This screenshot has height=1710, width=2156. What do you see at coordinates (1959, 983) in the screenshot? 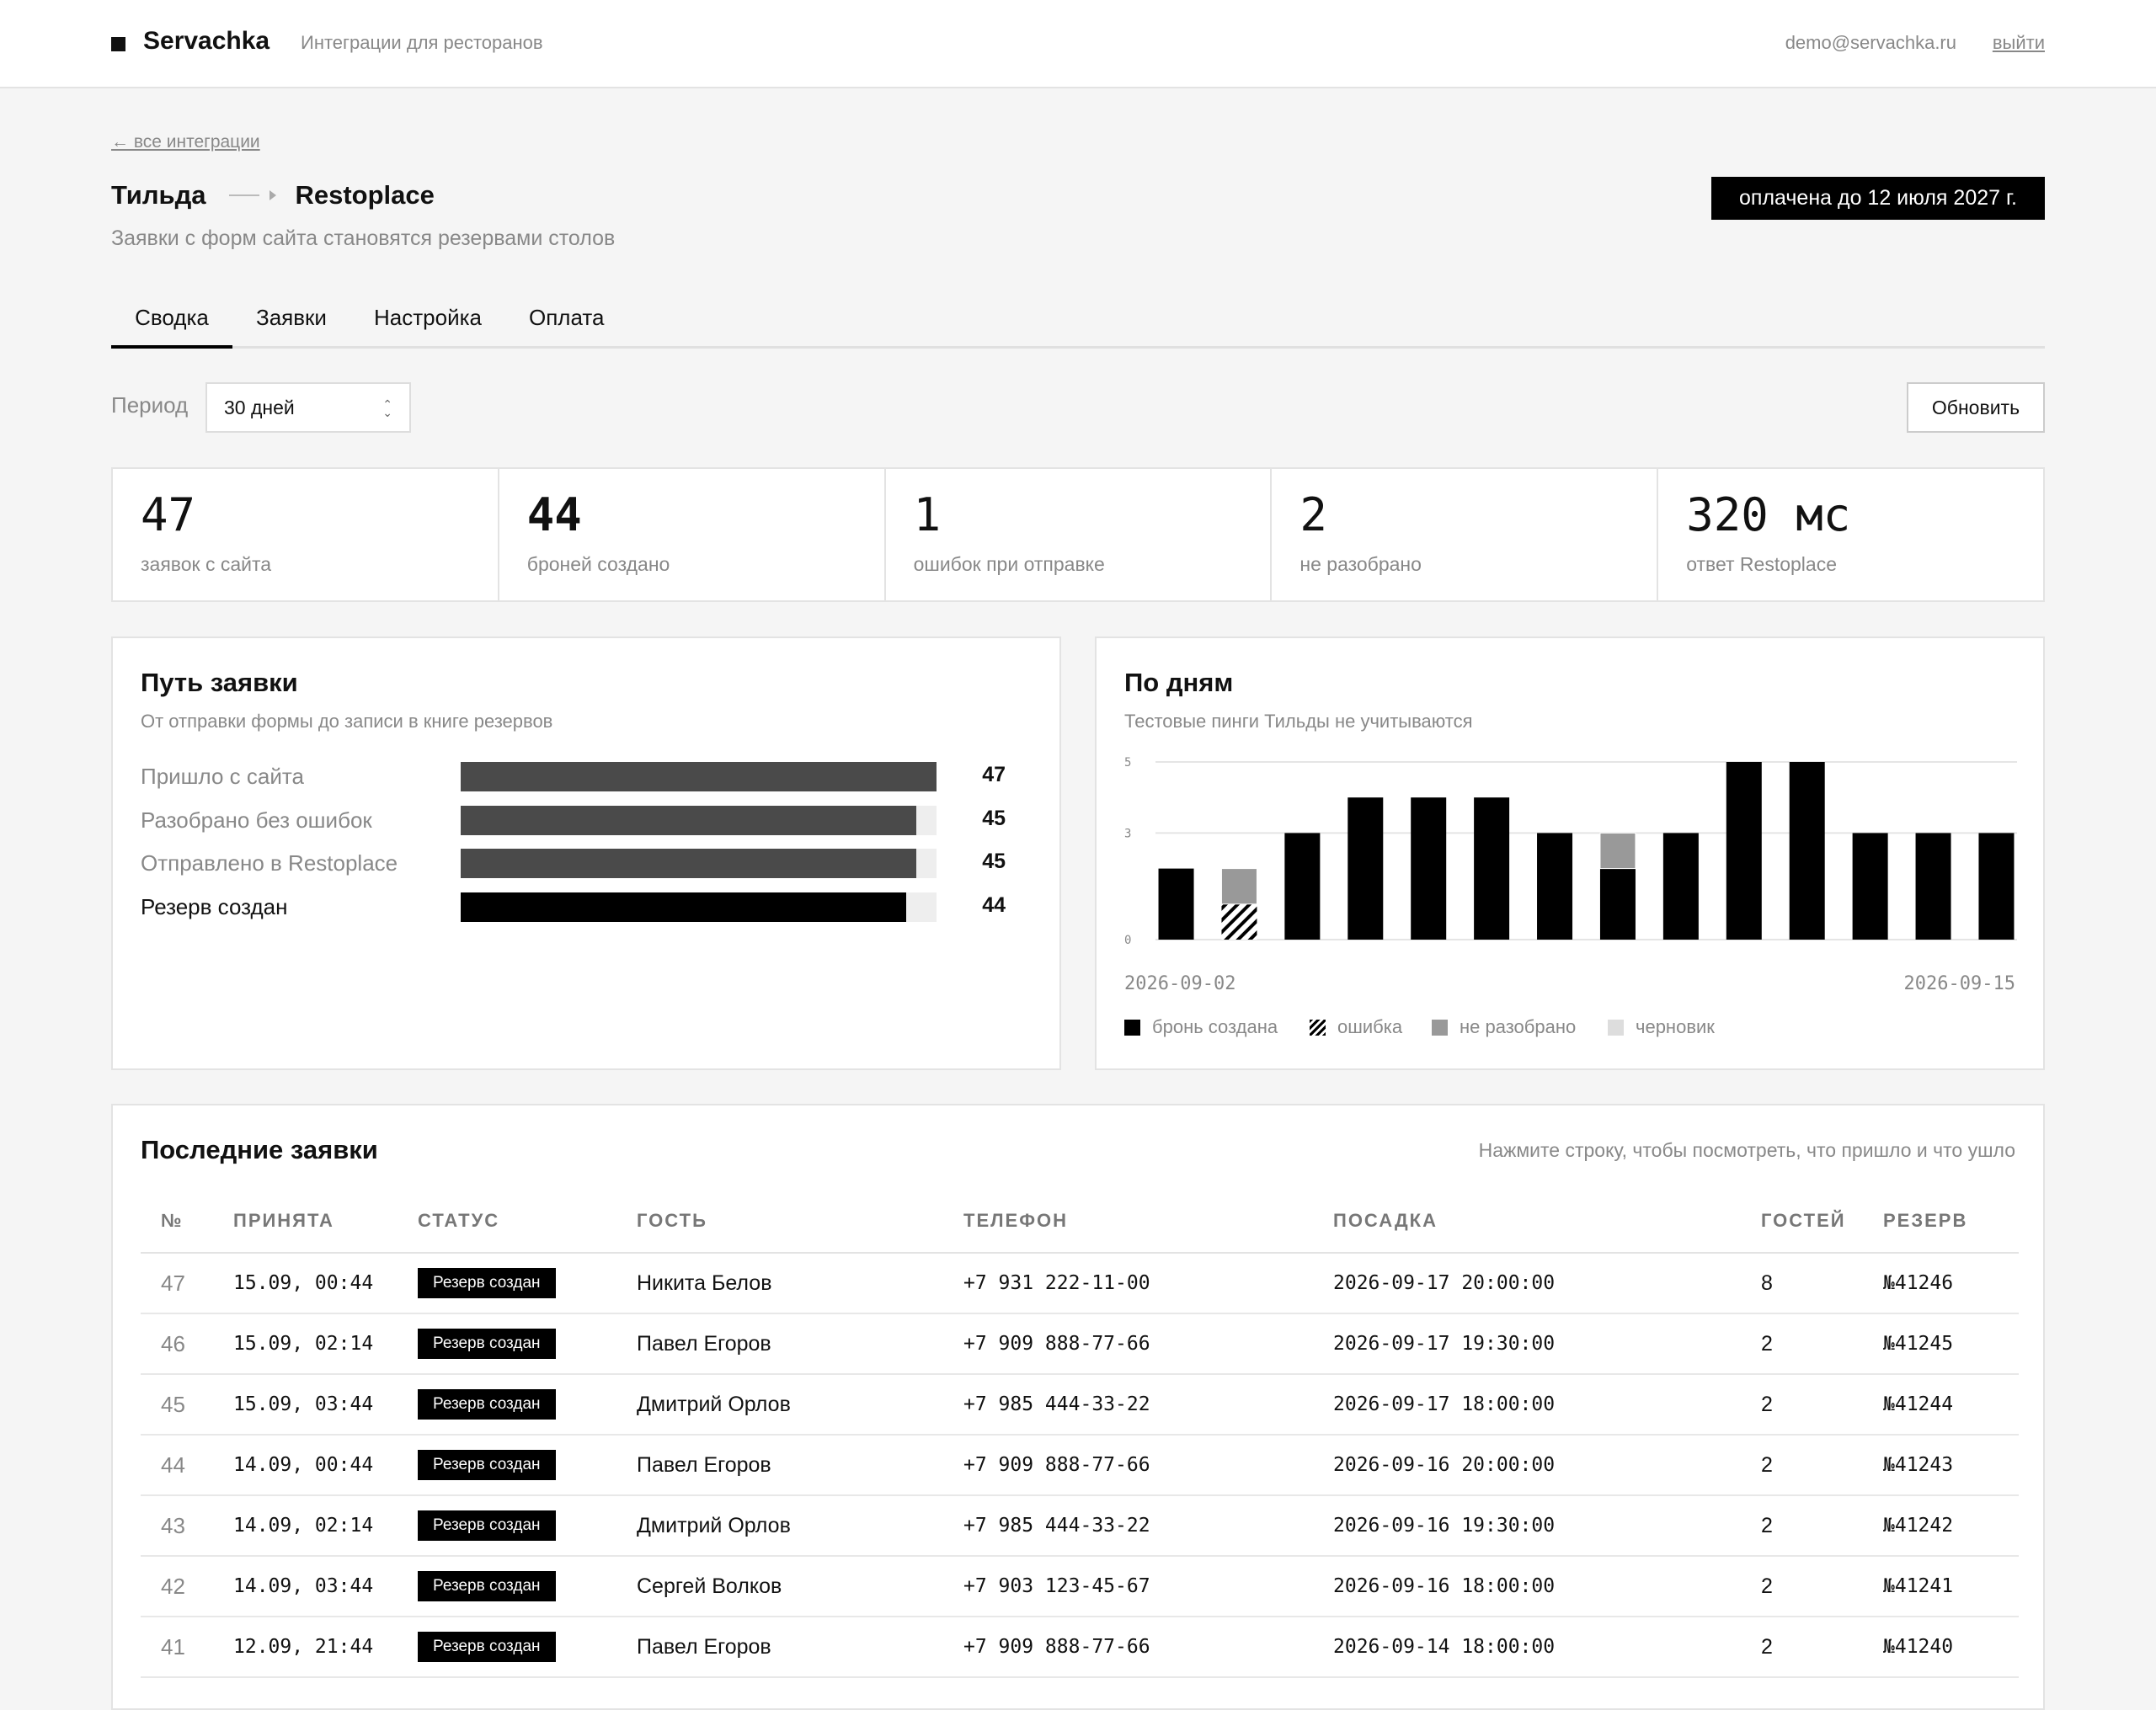
I see `chart-date-end: 2026-09-15` at bounding box center [1959, 983].